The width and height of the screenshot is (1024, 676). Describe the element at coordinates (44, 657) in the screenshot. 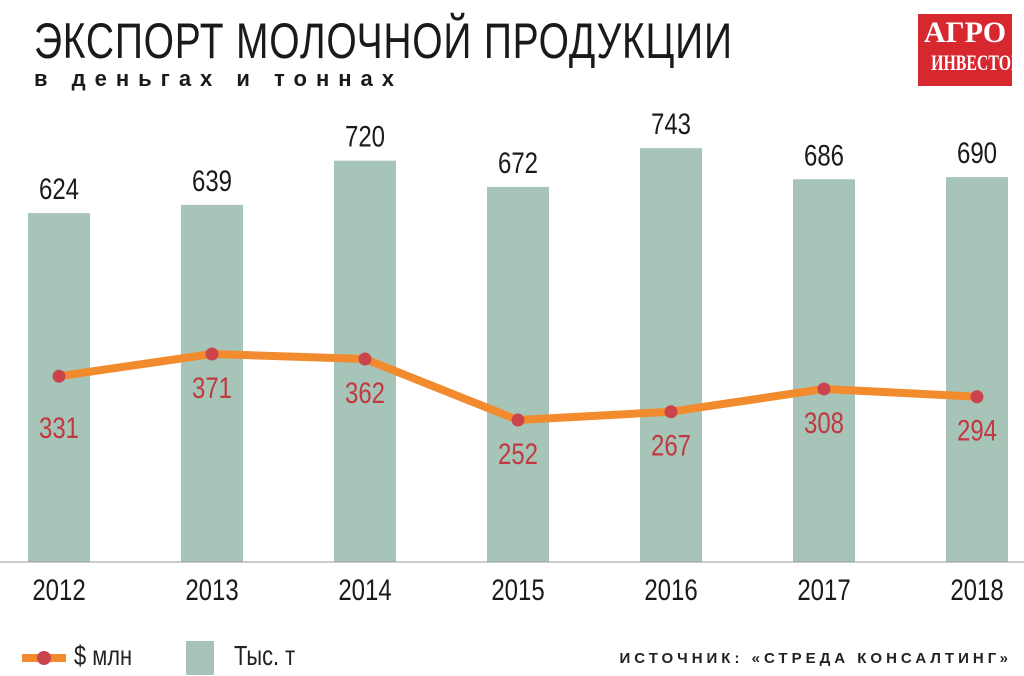

I see `legend-line-icon` at that location.